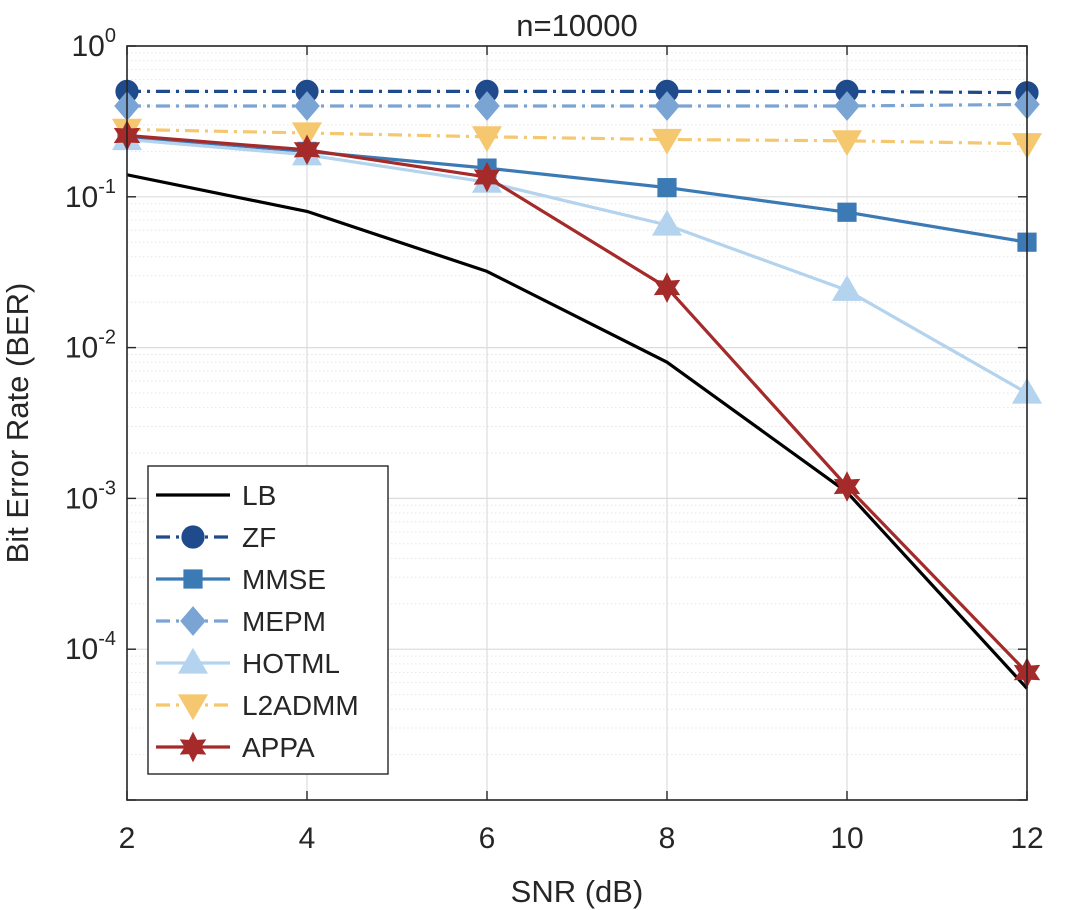  What do you see at coordinates (110, 36) in the screenshot?
I see `y-tick-exponent: 0` at bounding box center [110, 36].